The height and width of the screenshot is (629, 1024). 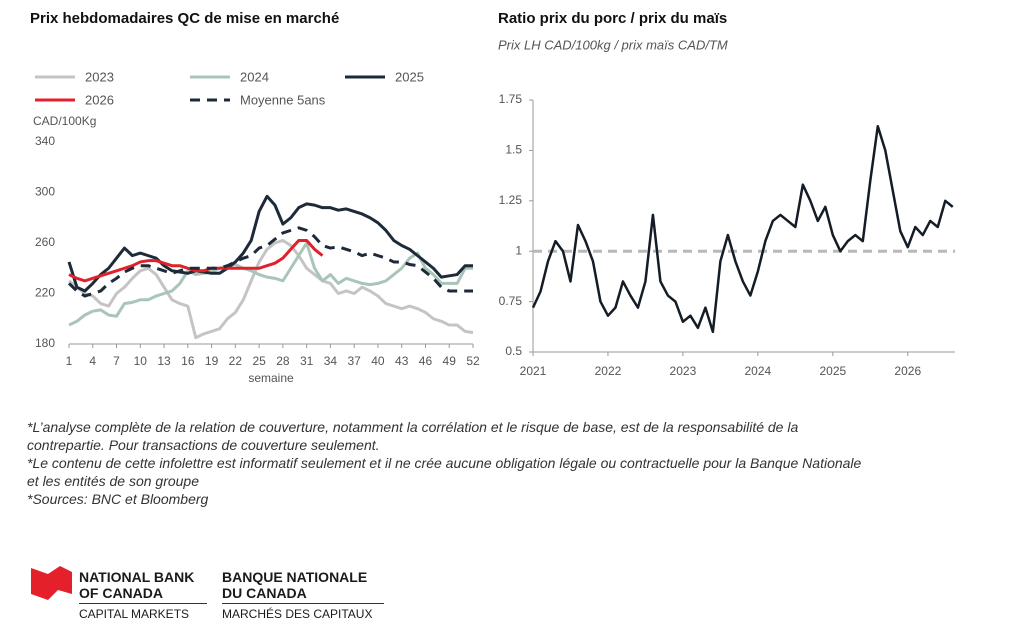 What do you see at coordinates (683, 371) in the screenshot?
I see `x-tick-label: 2023` at bounding box center [683, 371].